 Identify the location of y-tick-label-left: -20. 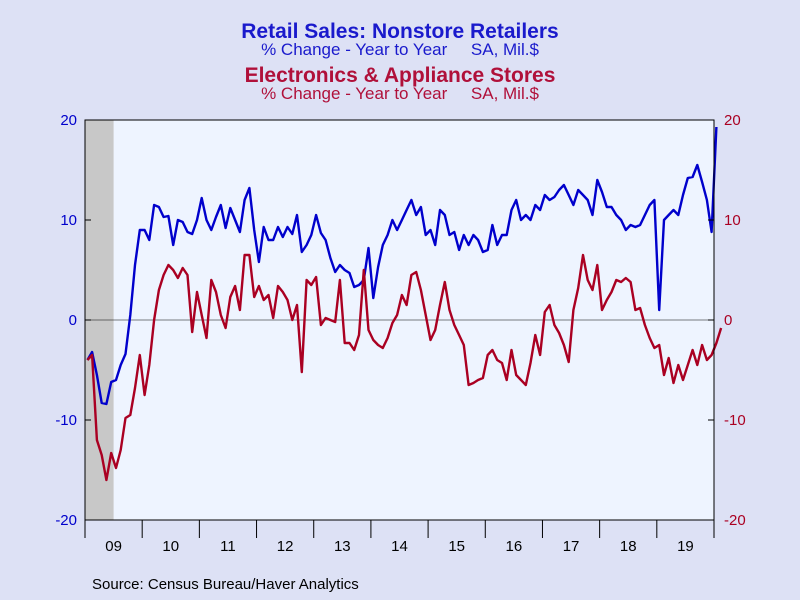
(66, 520).